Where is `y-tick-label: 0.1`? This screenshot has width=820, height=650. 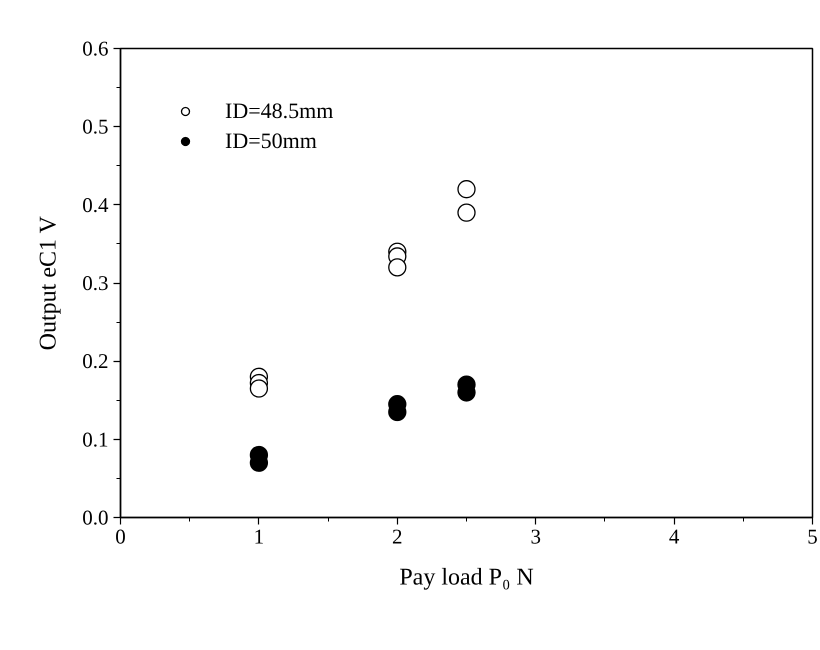
y-tick-label: 0.1 is located at coordinates (95, 439).